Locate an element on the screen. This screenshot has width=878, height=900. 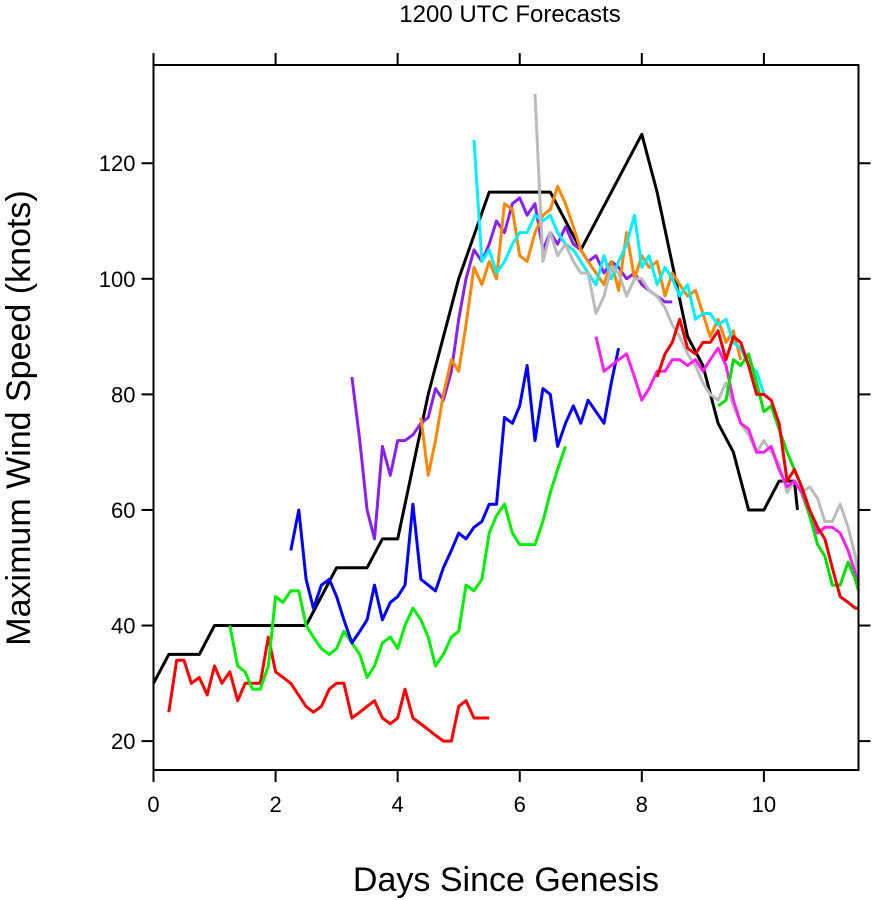
x-tick-label: 4 is located at coordinates (398, 804).